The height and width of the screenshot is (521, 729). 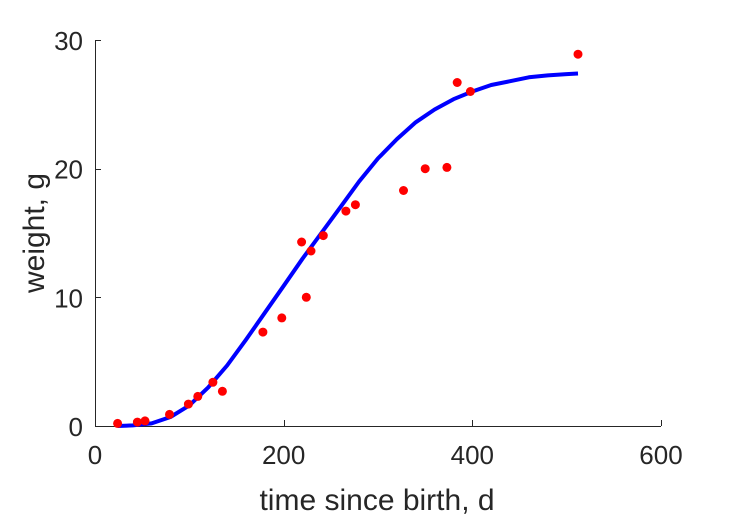 What do you see at coordinates (660, 455) in the screenshot?
I see `x-tick-label: 600` at bounding box center [660, 455].